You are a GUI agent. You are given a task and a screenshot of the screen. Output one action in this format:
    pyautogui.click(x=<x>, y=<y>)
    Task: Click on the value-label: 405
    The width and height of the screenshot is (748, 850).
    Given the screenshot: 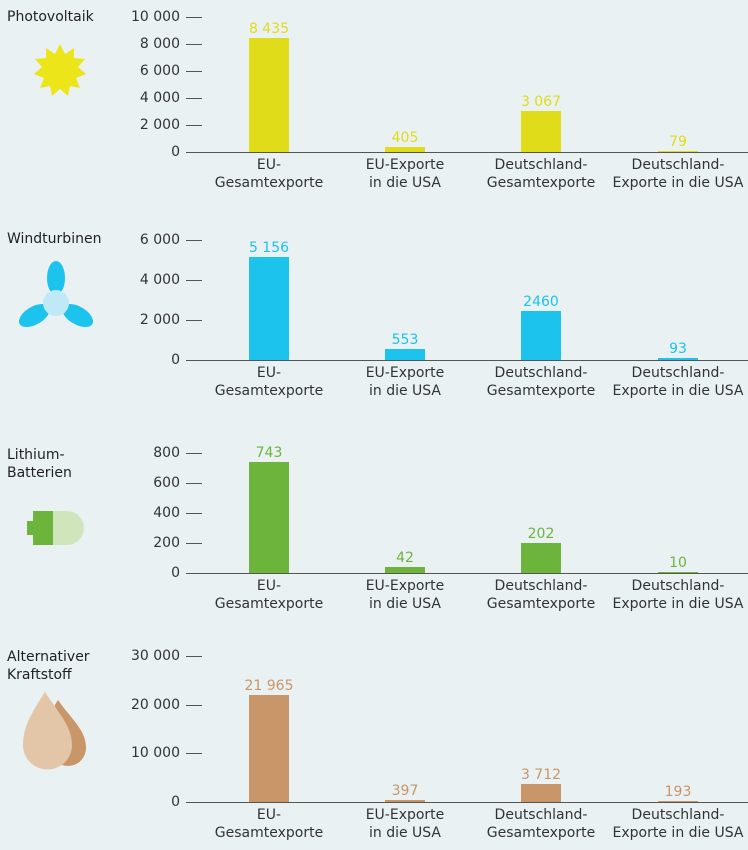 What is the action you would take?
    pyautogui.click(x=405, y=137)
    